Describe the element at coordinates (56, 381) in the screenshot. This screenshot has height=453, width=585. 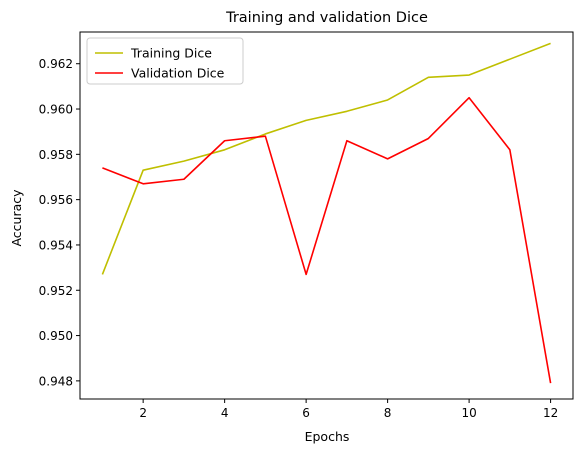
I see `y-tick-label: 0.948` at that location.